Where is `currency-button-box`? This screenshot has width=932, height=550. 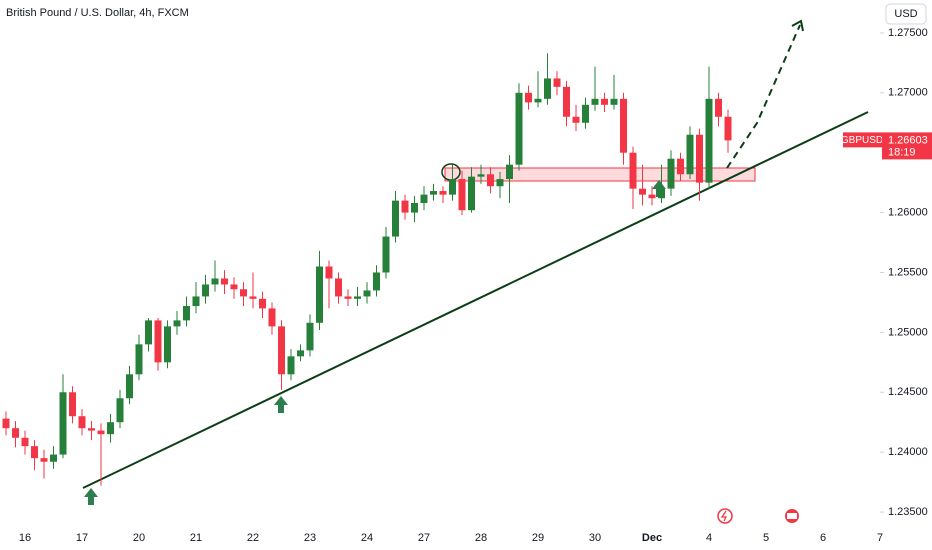
currency-button-box is located at coordinates (906, 14).